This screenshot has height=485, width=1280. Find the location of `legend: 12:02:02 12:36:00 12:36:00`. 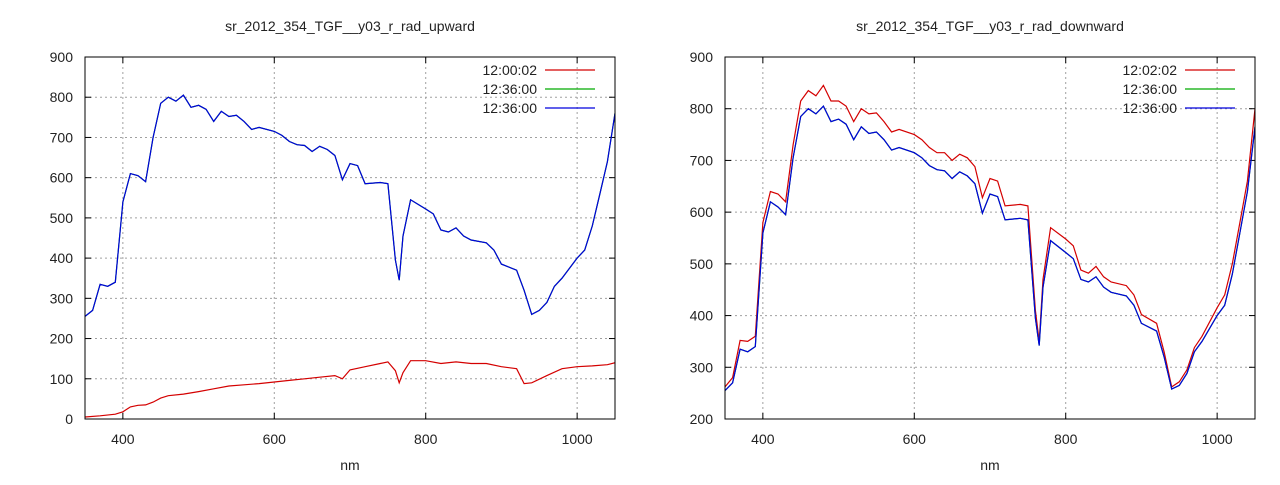

legend: 12:02:02 12:36:00 12:36:00 is located at coordinates (1179, 89).